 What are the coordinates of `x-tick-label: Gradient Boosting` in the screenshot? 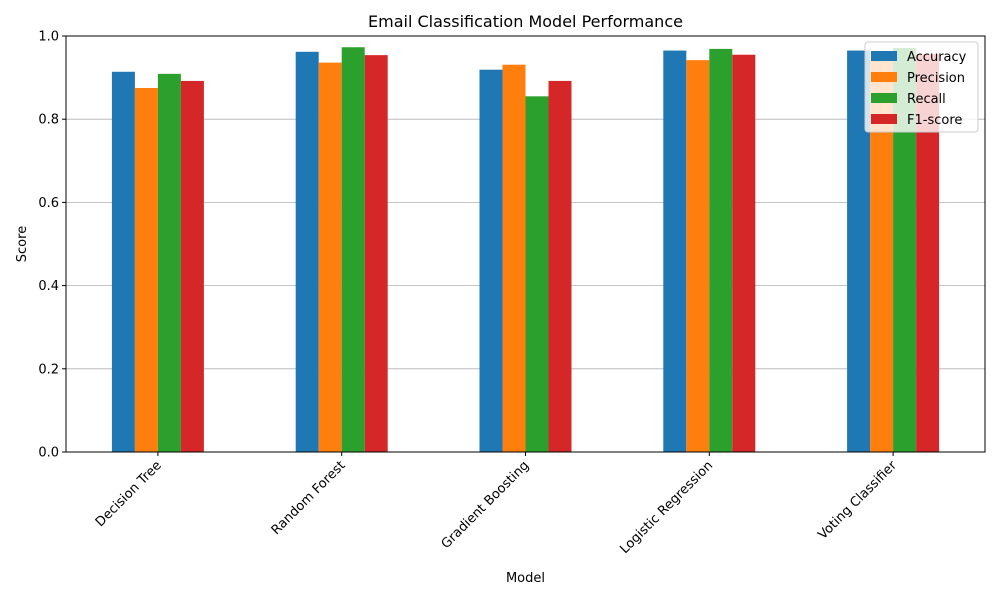 It's located at (486, 505).